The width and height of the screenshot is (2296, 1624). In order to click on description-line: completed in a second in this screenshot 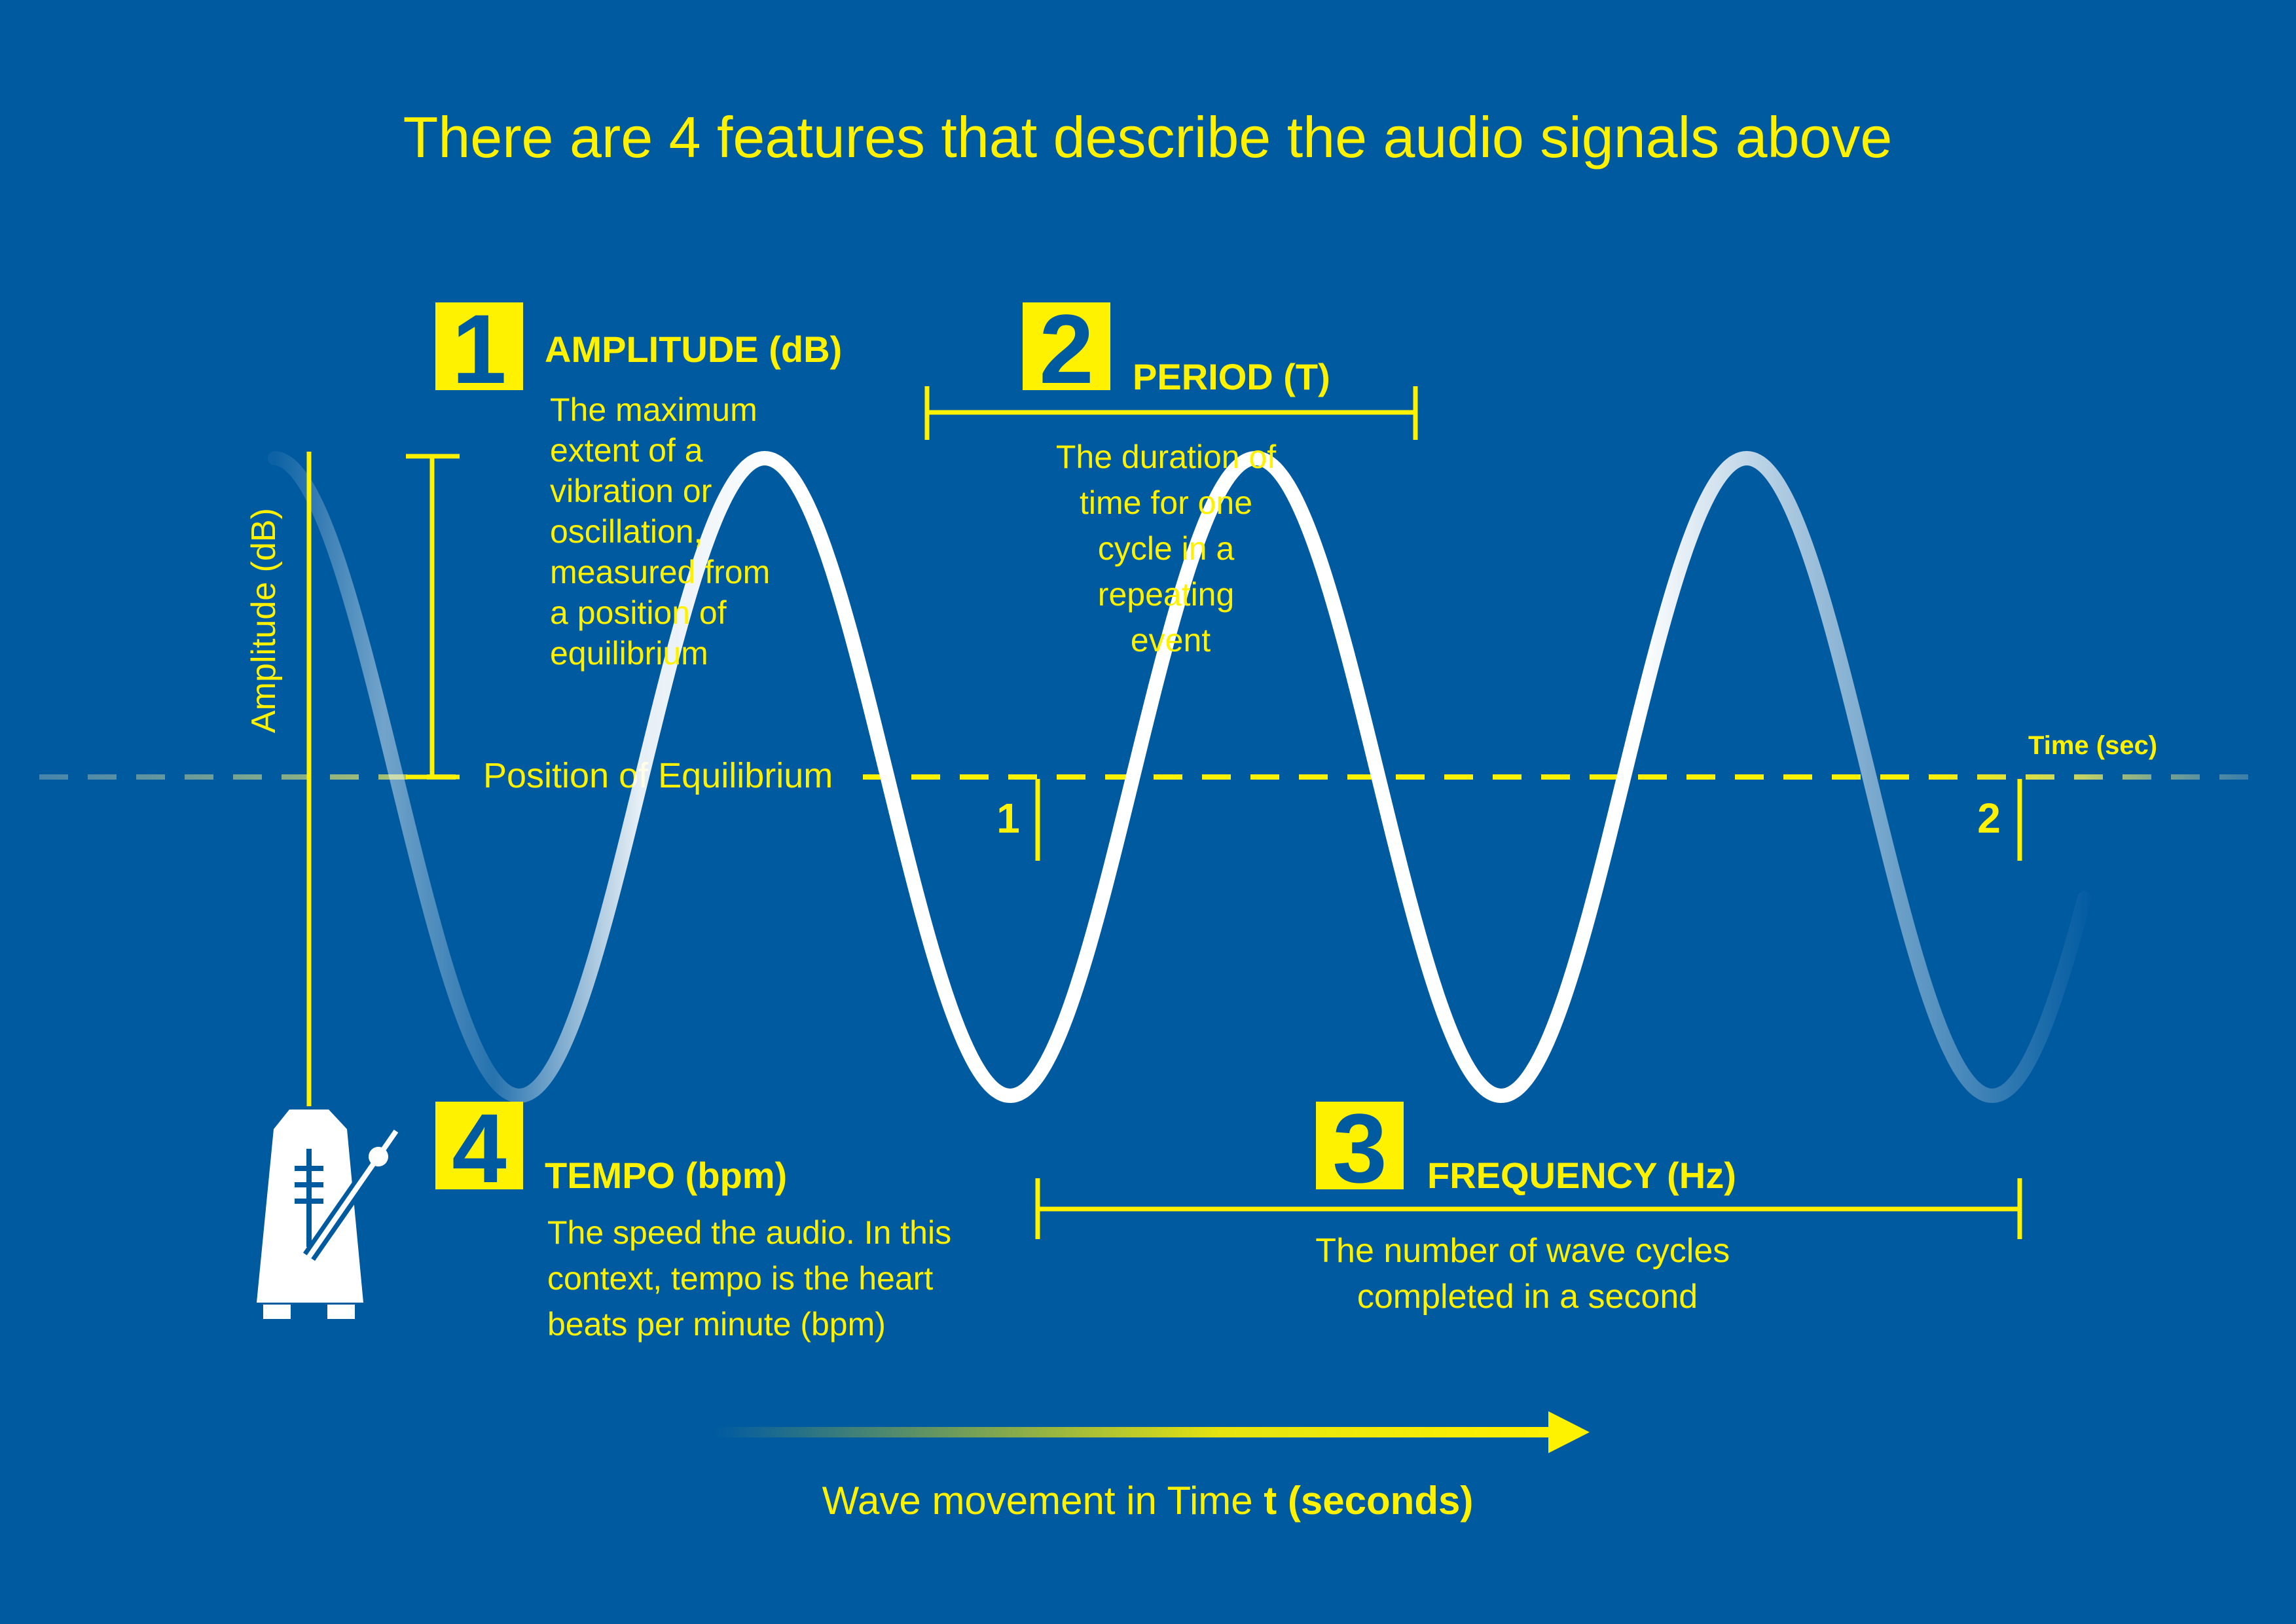, I will do `click(1527, 1297)`.